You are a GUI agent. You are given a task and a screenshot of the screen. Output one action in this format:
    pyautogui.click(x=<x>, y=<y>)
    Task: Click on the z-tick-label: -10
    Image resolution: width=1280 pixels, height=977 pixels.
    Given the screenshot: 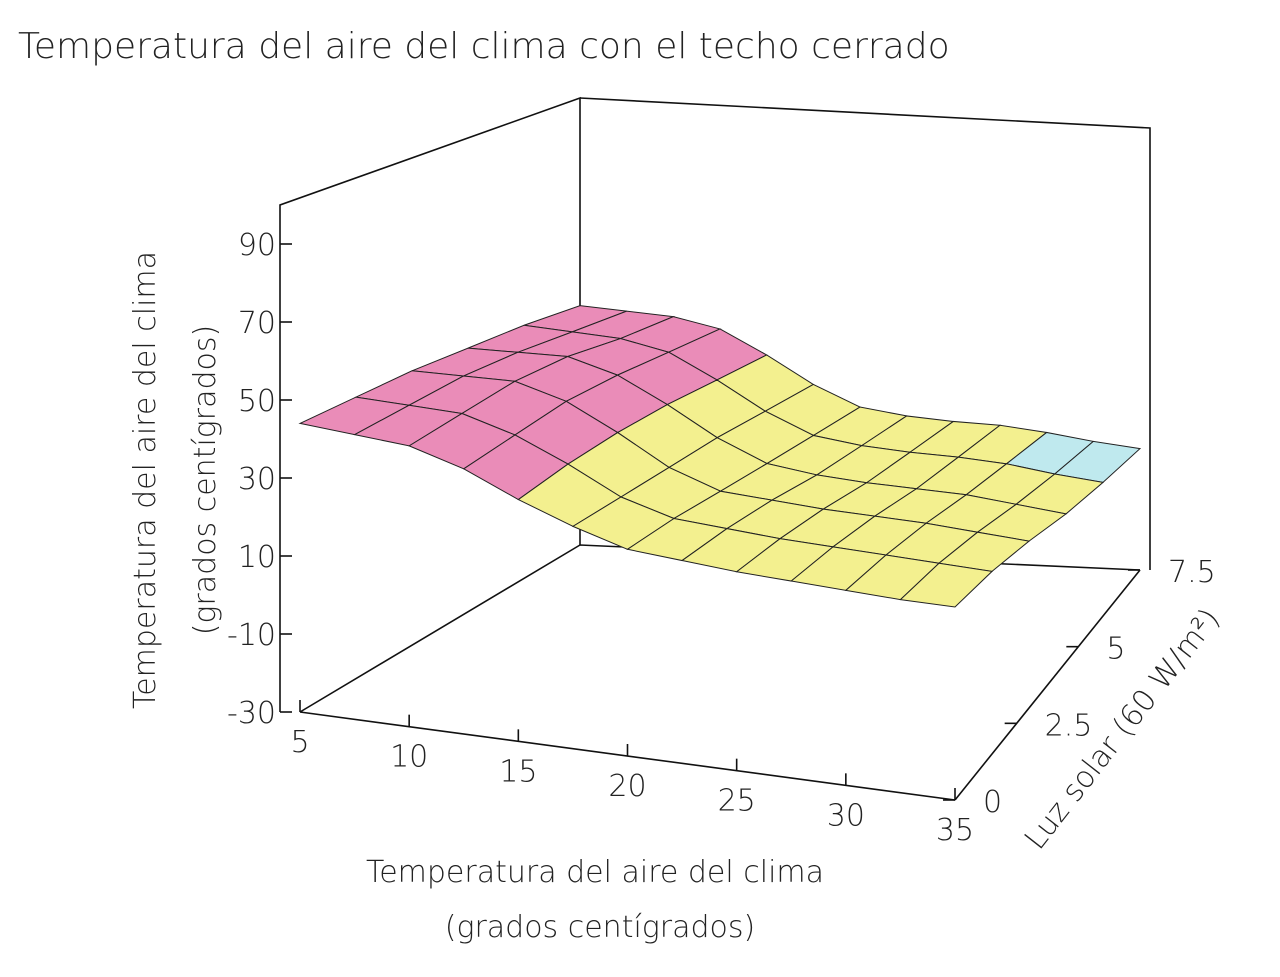 What is the action you would take?
    pyautogui.click(x=251, y=635)
    